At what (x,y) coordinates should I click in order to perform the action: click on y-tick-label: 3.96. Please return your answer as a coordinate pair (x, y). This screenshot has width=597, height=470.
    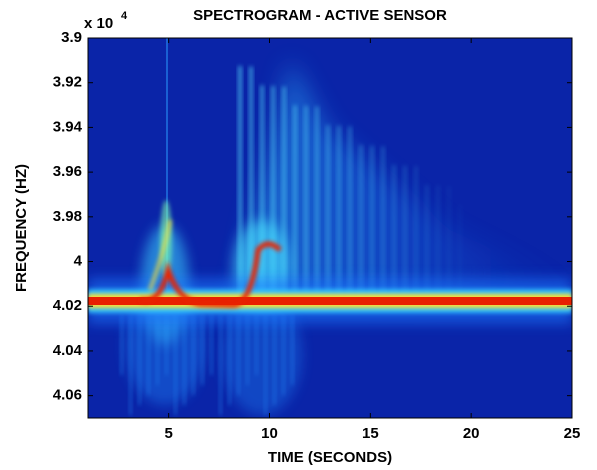
    Looking at the image, I should click on (67, 171).